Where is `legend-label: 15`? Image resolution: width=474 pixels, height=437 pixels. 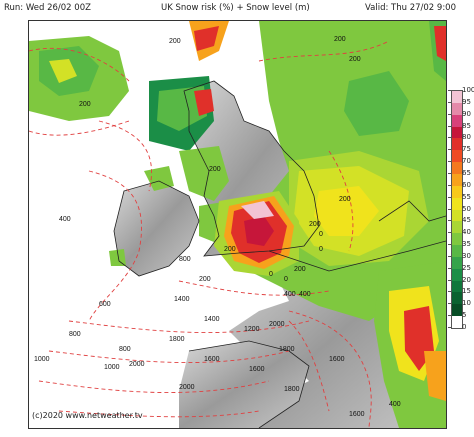
legend-label: 15 is located at coordinates (466, 291).